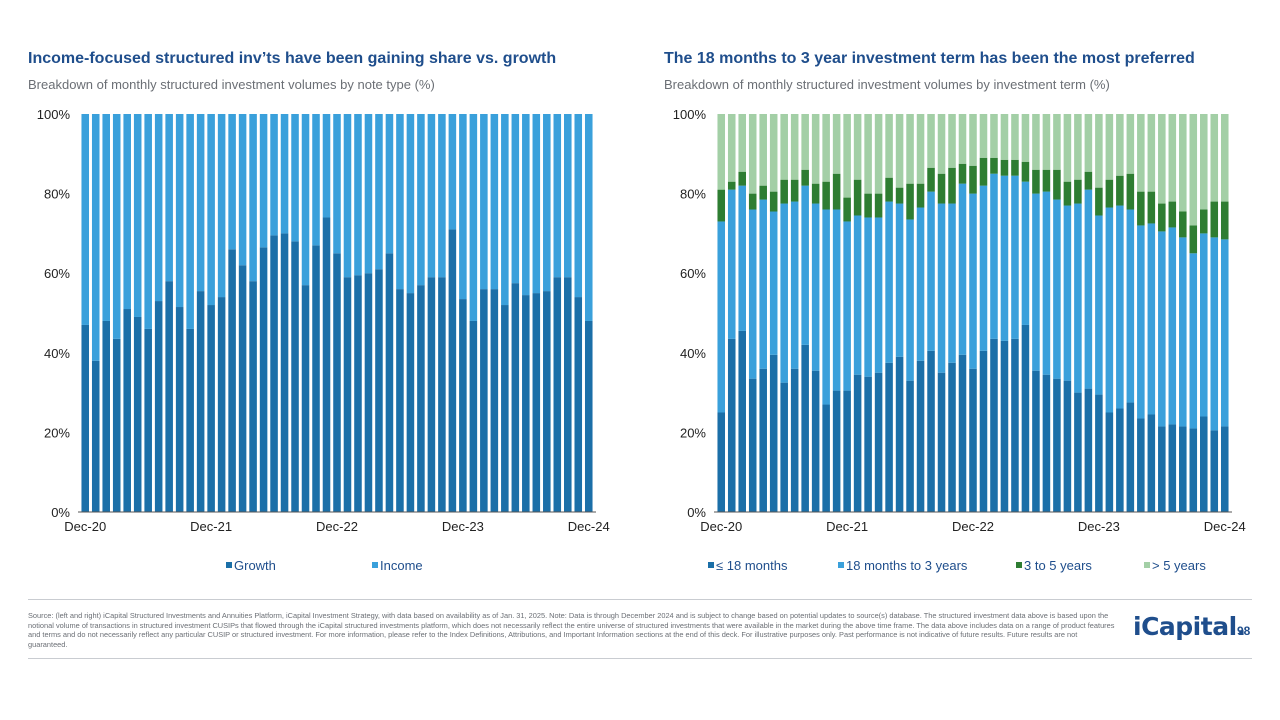 Image resolution: width=1280 pixels, height=720 pixels. I want to click on legend-label: > 5 years, so click(1179, 565).